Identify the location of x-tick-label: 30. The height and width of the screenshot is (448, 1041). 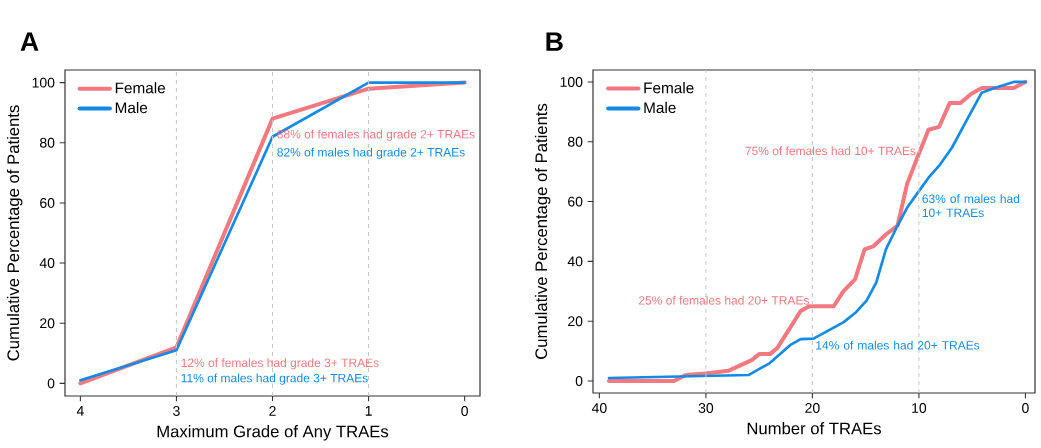
(706, 408).